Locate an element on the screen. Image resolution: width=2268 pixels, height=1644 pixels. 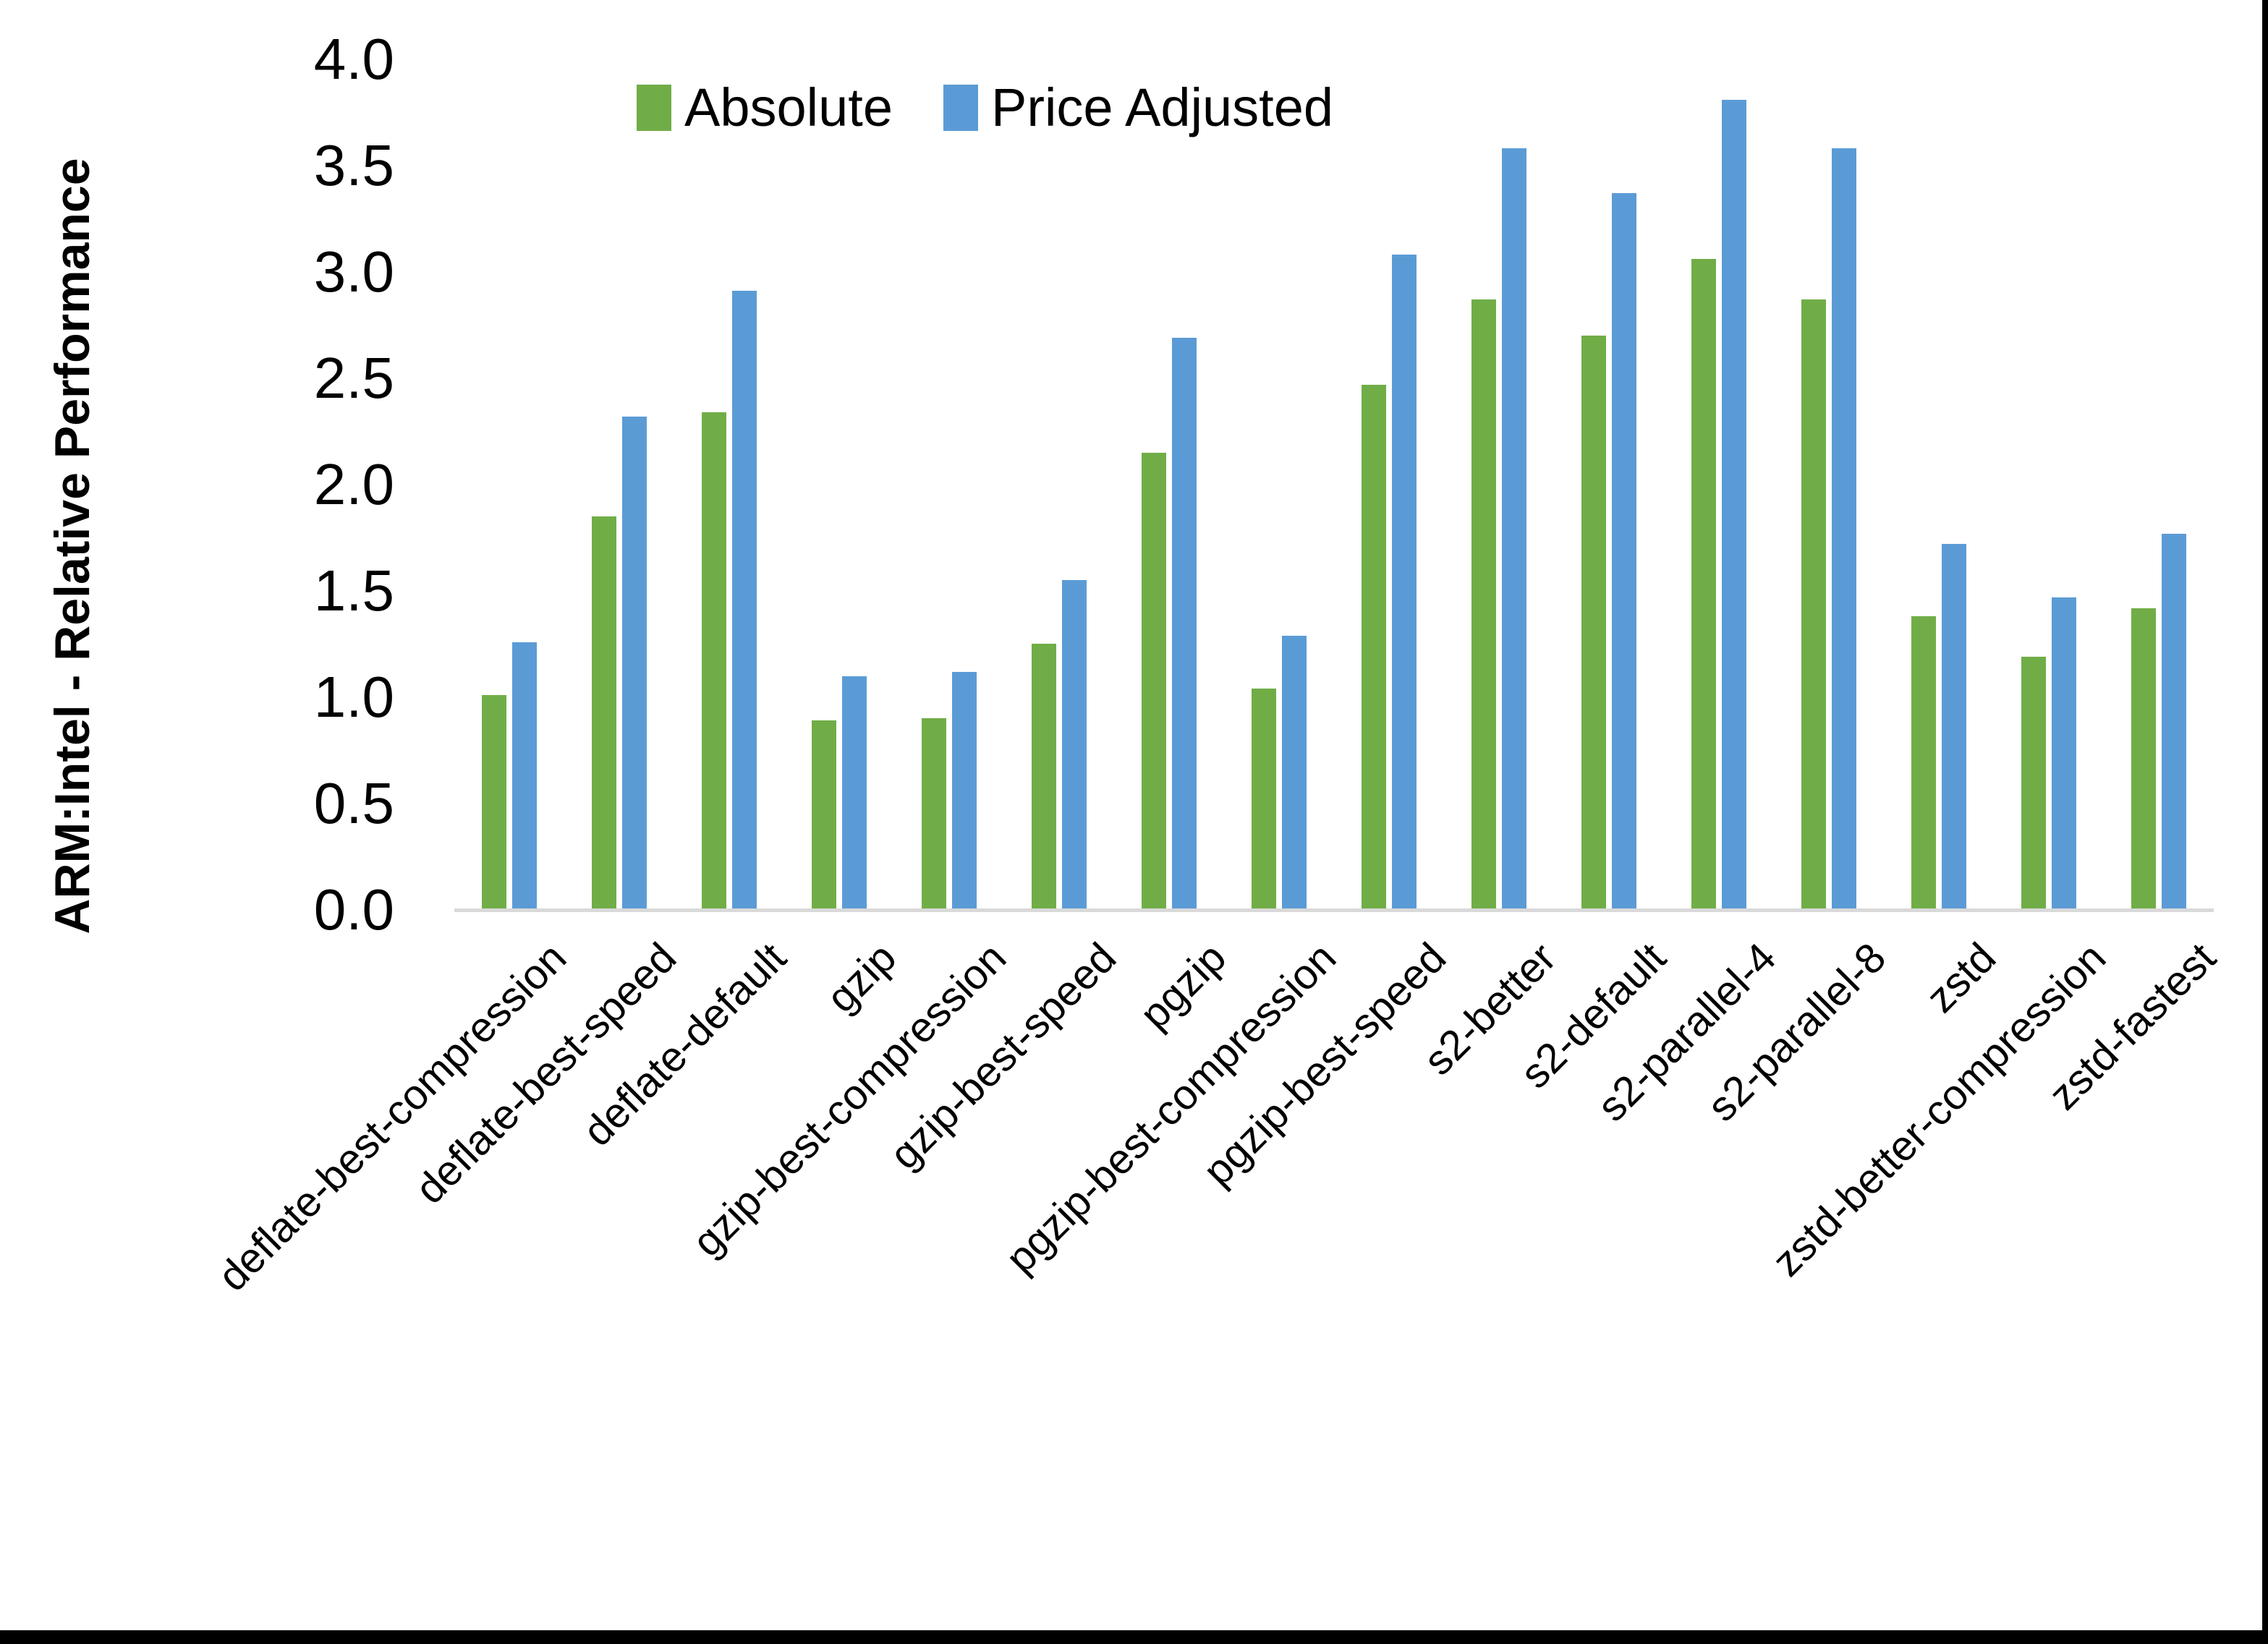
x-axis-line is located at coordinates (1334, 910).